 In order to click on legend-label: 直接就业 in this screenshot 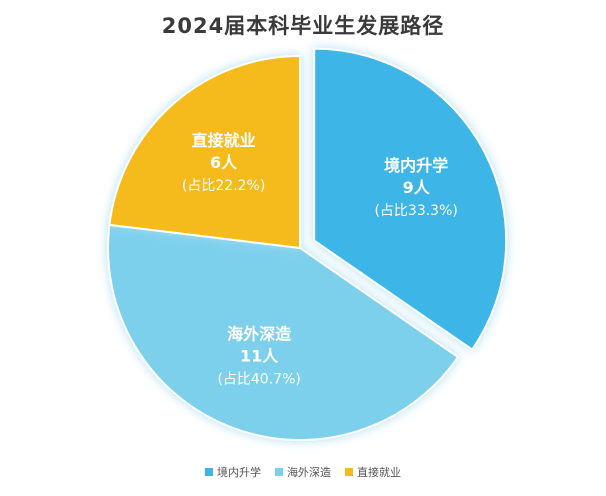, I will do `click(379, 472)`.